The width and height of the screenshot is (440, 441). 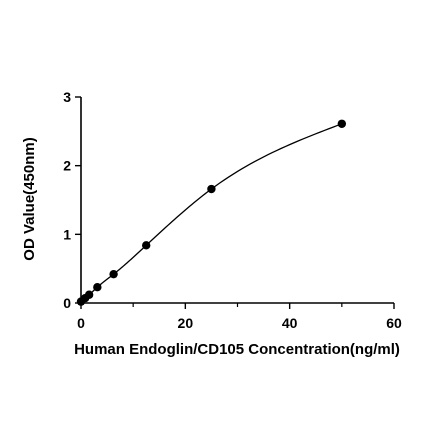 I want to click on x-tick-label: 60, so click(x=394, y=323).